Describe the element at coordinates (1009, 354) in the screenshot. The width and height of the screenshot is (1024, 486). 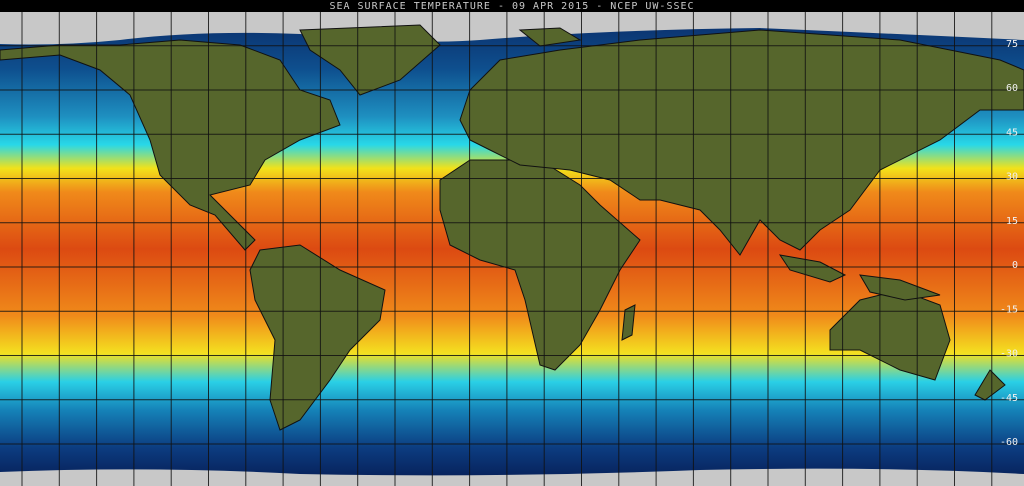
I see `latitude-label: -30` at that location.